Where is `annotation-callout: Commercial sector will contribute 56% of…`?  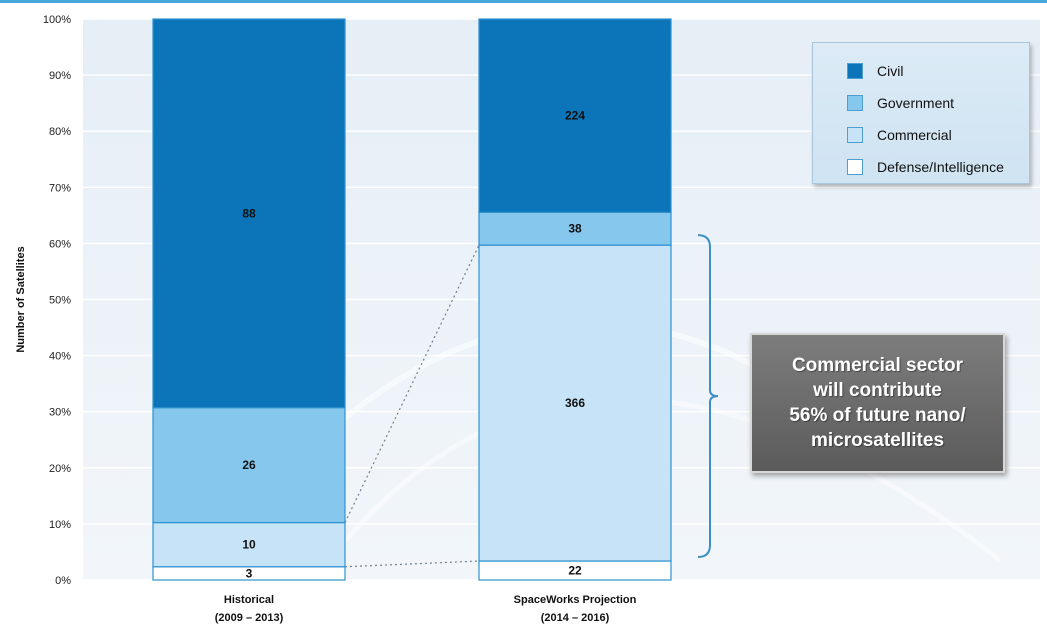 annotation-callout: Commercial sector will contribute 56% of… is located at coordinates (877, 403).